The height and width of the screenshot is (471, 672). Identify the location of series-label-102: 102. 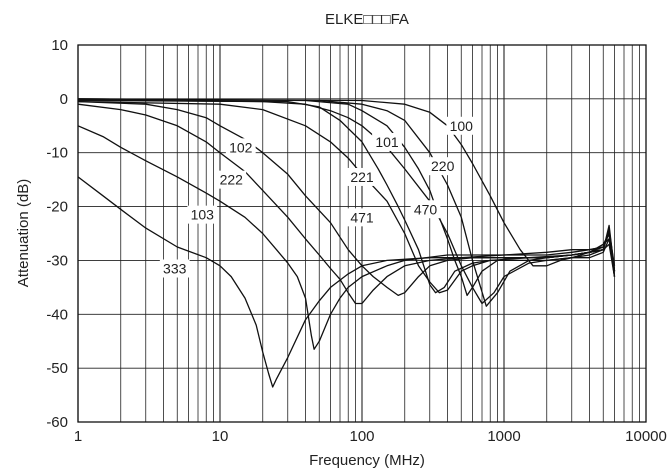
(240, 147).